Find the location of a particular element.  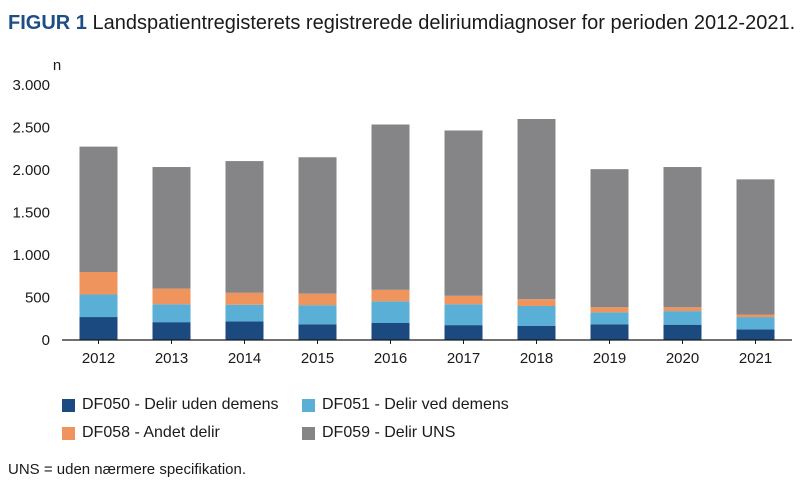

x-tick-label: 2012 is located at coordinates (98, 358).